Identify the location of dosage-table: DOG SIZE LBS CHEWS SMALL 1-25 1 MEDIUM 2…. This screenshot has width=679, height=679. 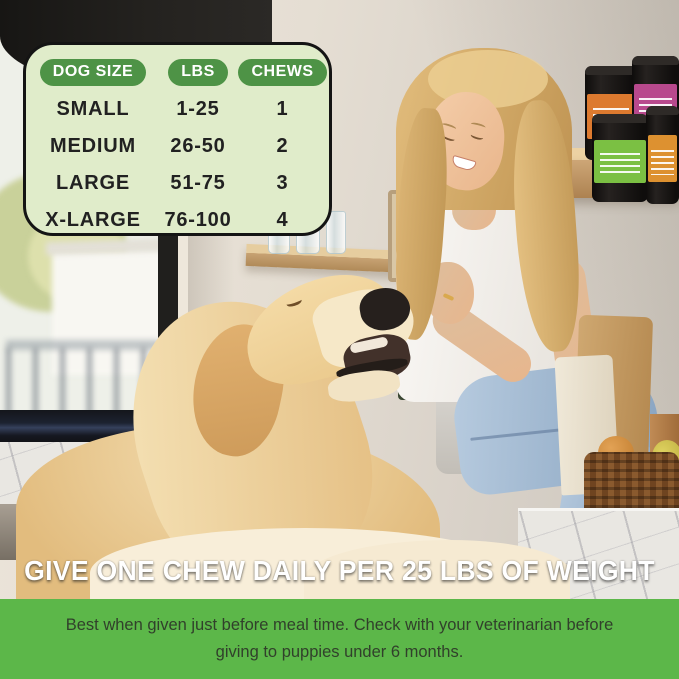
(180, 146).